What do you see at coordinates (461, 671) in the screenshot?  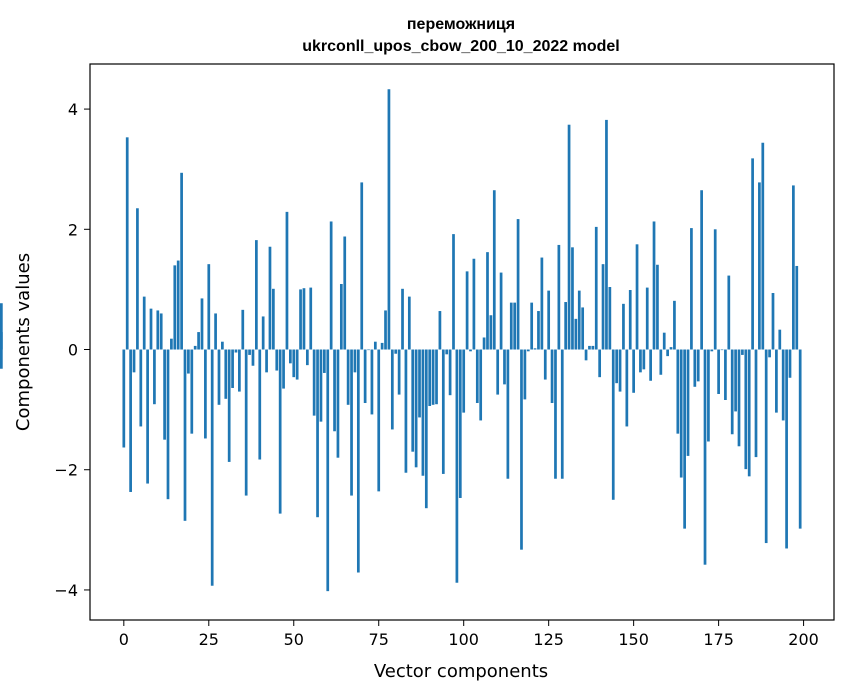 I see `x-axis-label: Vector components` at bounding box center [461, 671].